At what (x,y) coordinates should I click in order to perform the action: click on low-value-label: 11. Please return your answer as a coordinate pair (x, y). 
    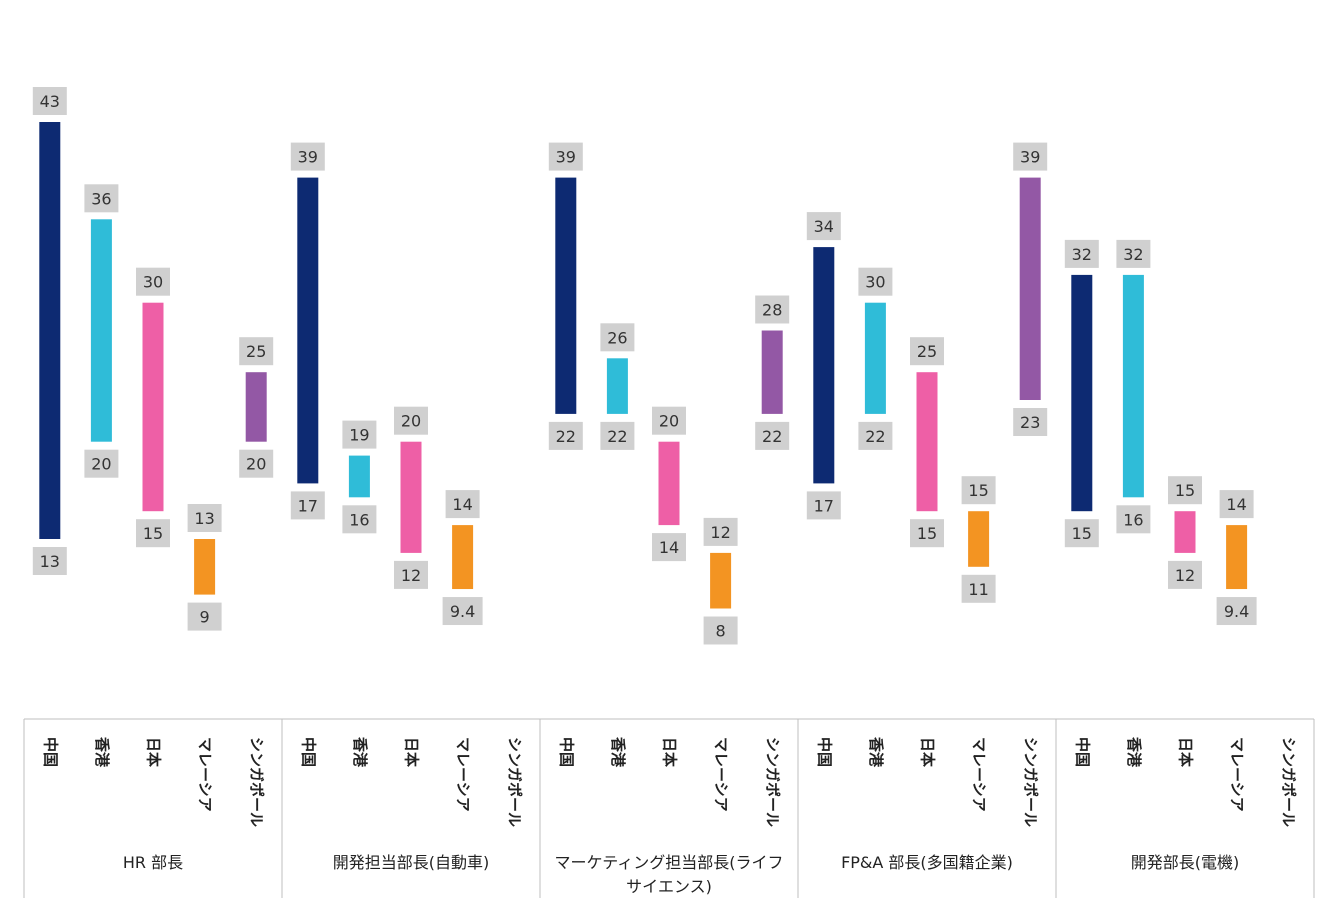
    Looking at the image, I should click on (978, 589).